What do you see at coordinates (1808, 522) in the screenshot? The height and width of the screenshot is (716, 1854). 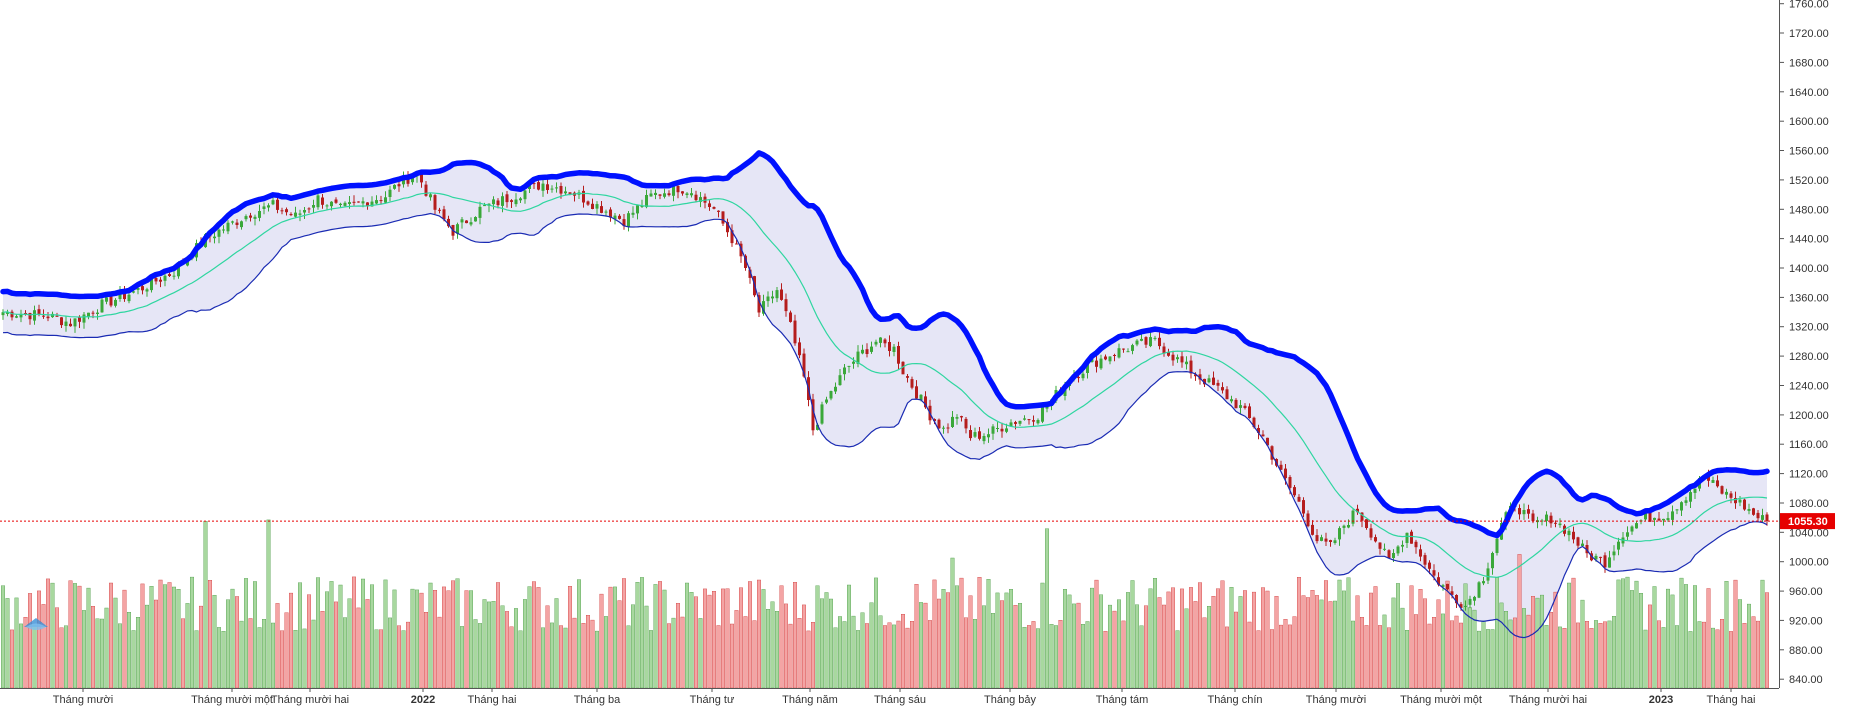 I see `last-price-label: 1055.30` at bounding box center [1808, 522].